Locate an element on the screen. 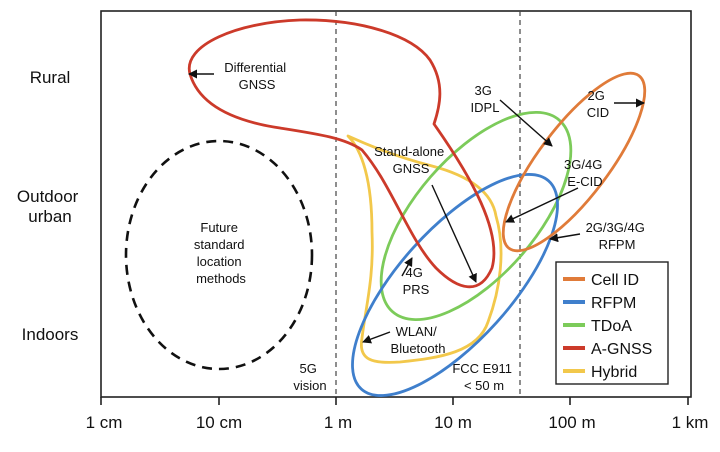 The width and height of the screenshot is (720, 452). future-methods-ellipse is located at coordinates (219, 255).